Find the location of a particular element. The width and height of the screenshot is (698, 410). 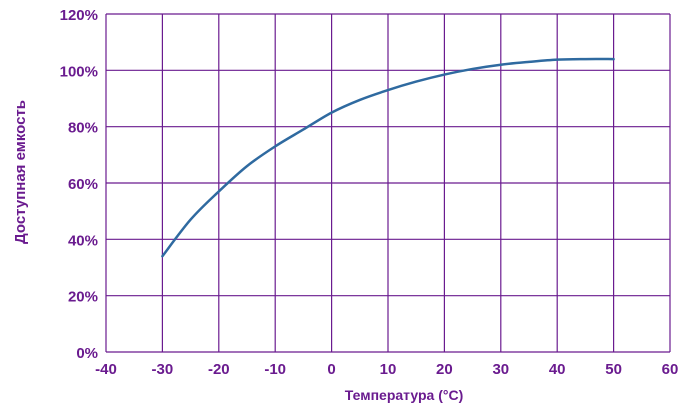

x-tick-label: -10 is located at coordinates (275, 369).